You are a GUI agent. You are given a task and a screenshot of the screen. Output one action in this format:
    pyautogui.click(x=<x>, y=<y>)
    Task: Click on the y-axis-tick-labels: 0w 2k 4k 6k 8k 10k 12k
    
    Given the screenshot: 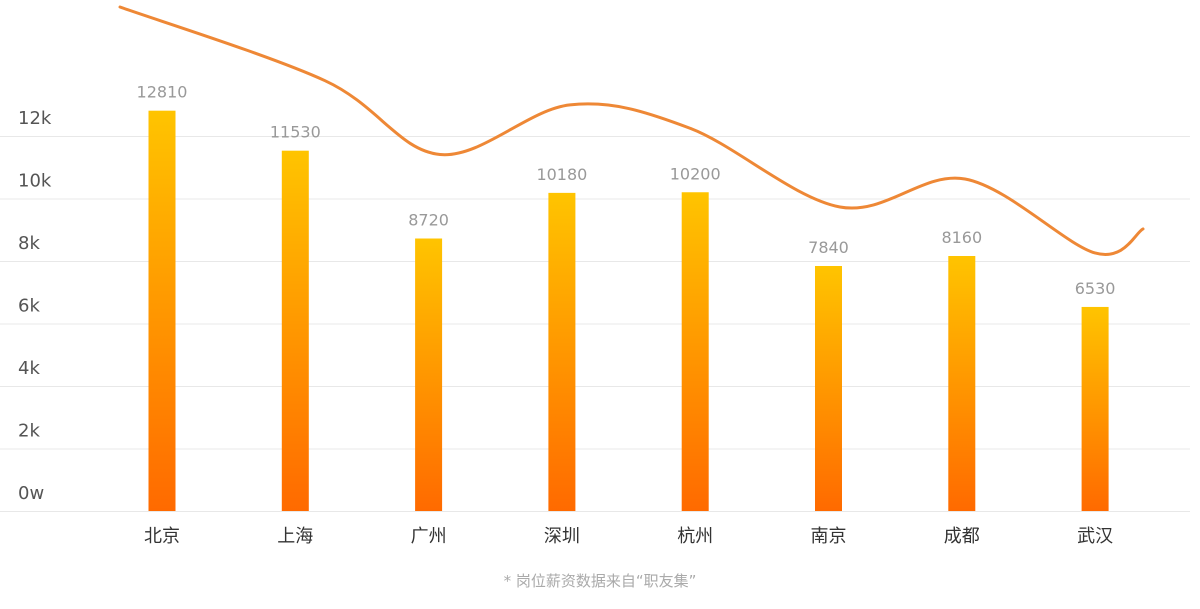 What is the action you would take?
    pyautogui.click(x=35, y=306)
    